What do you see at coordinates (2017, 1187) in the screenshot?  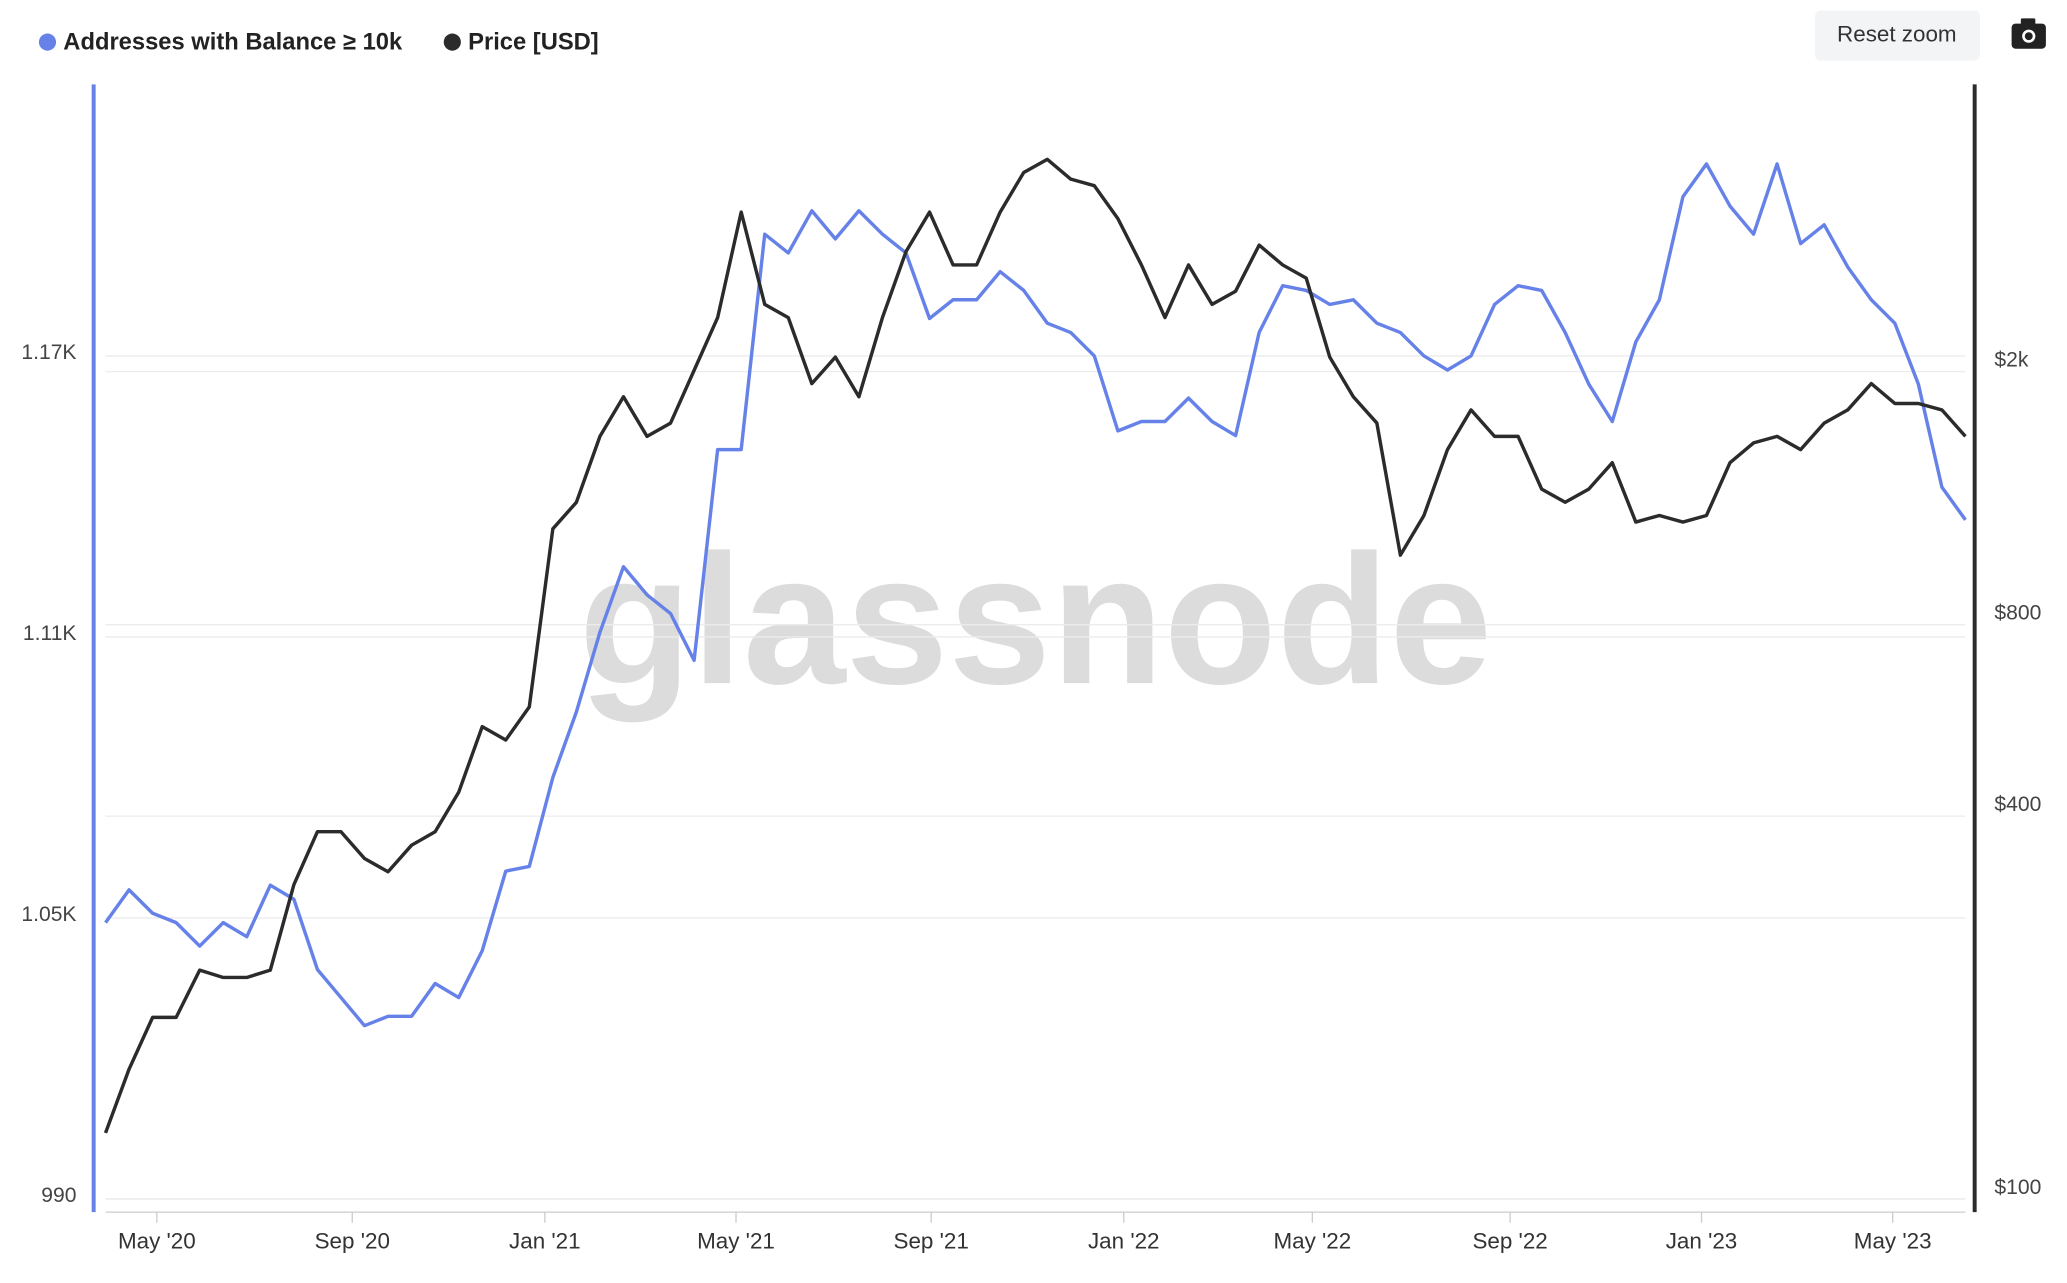 I see `y2-tick-label: $100` at bounding box center [2017, 1187].